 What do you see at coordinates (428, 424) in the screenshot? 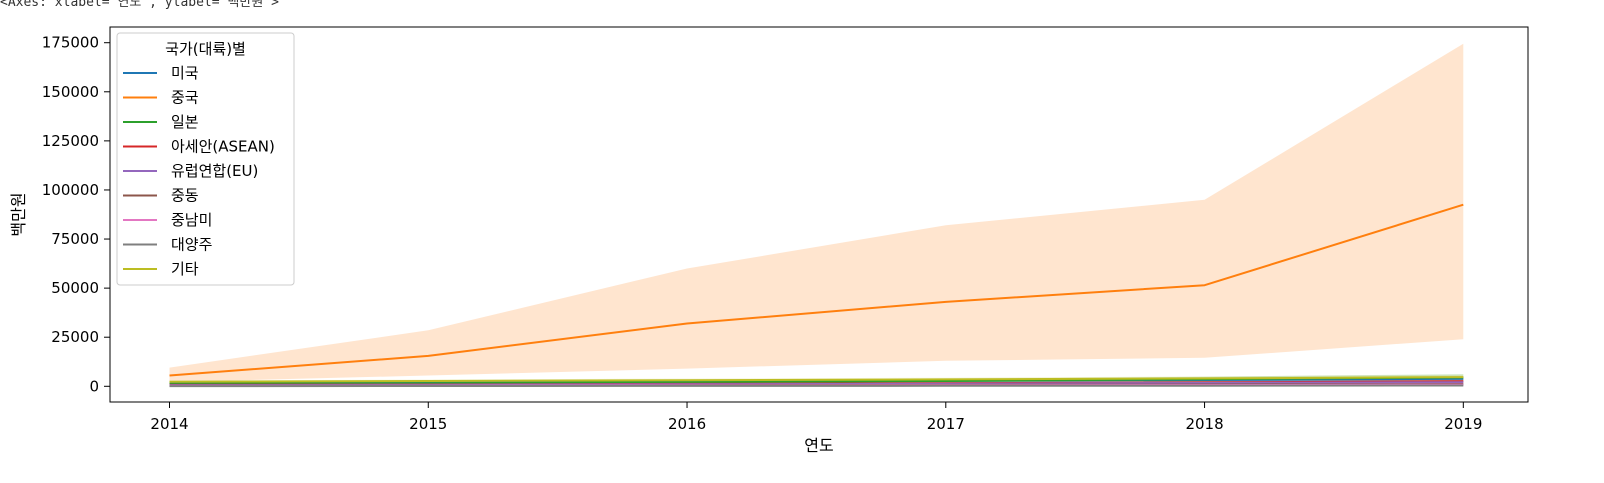
I see `x-tick-label: 2015` at bounding box center [428, 424].